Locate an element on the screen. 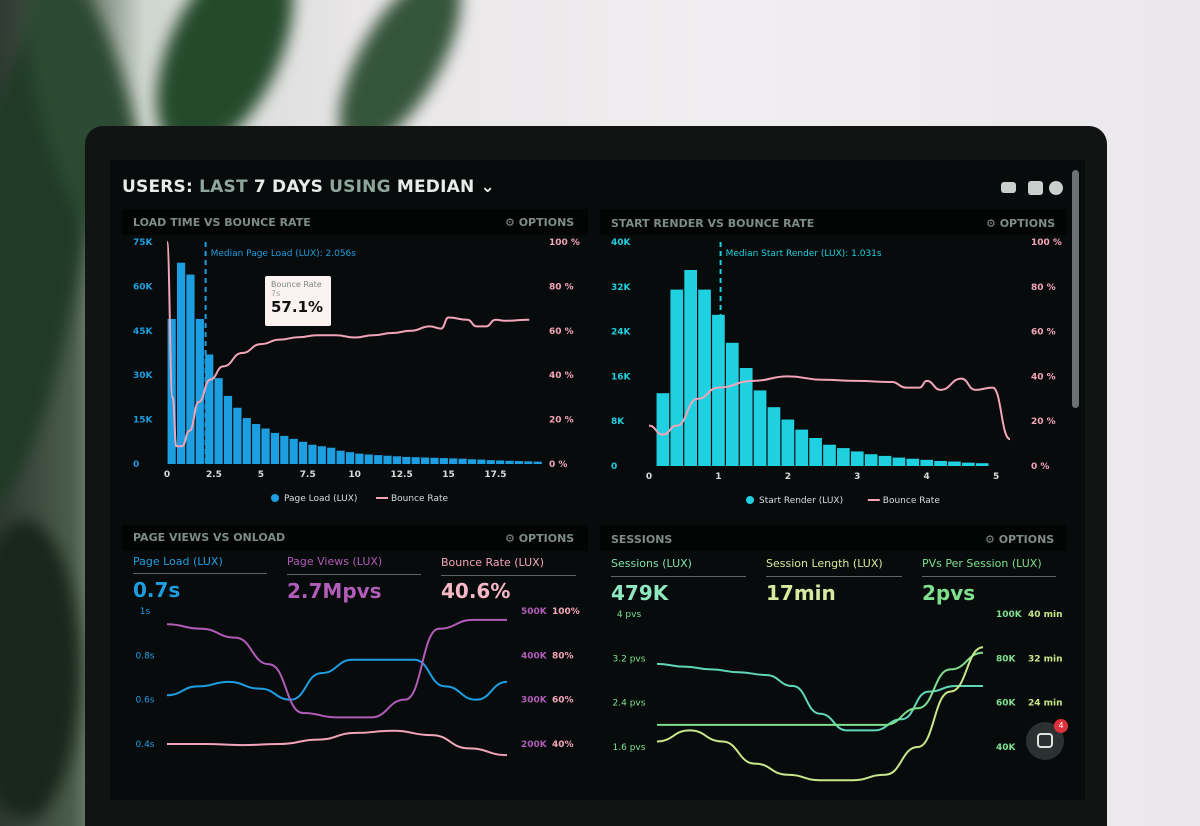  panel-header-sessions is located at coordinates (833, 538).